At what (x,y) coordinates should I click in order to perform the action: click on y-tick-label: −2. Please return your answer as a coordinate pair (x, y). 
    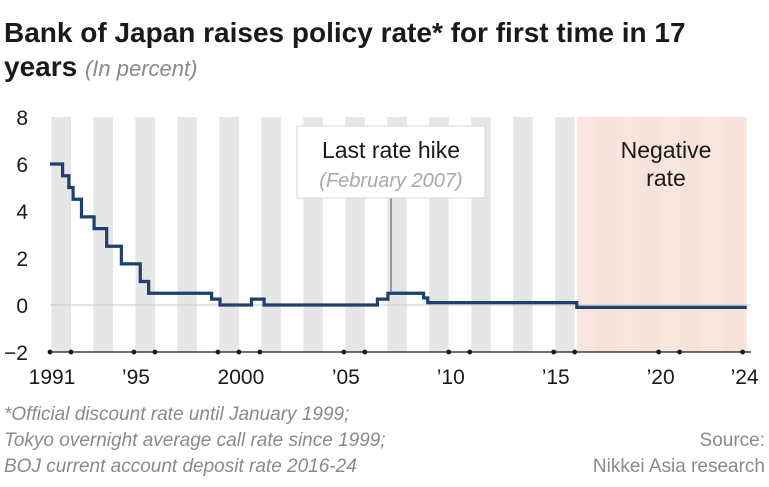
    Looking at the image, I should click on (16, 353).